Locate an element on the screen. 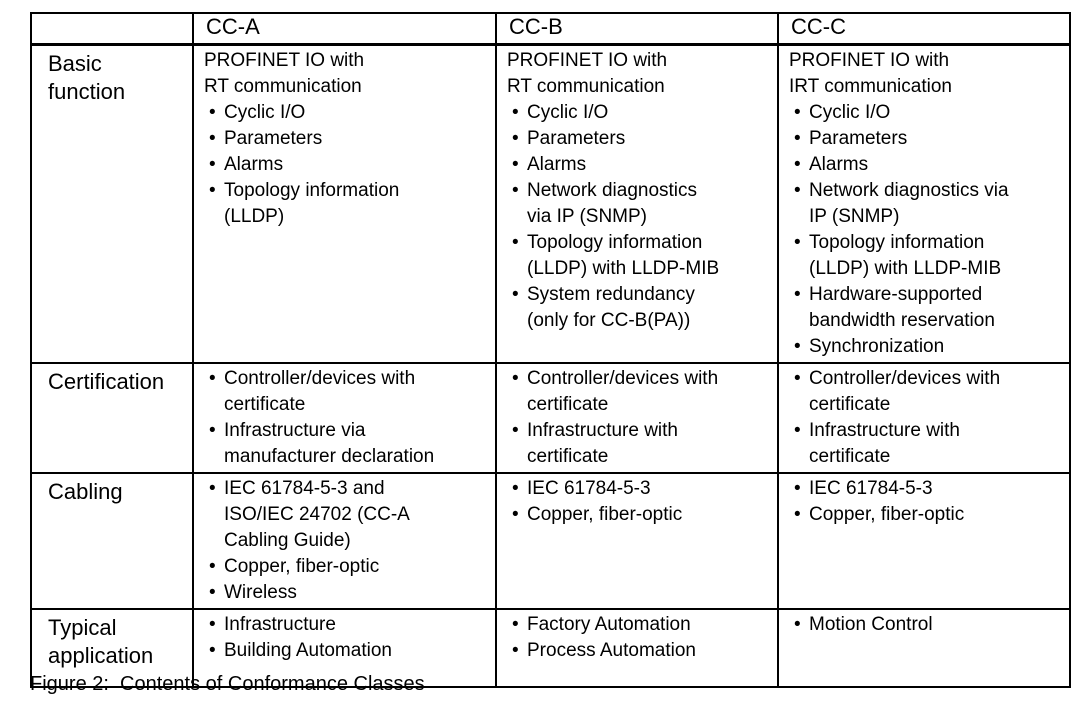 Image resolution: width=1078 pixels, height=702 pixels. bullet-text: Process Automation is located at coordinates (611, 650).